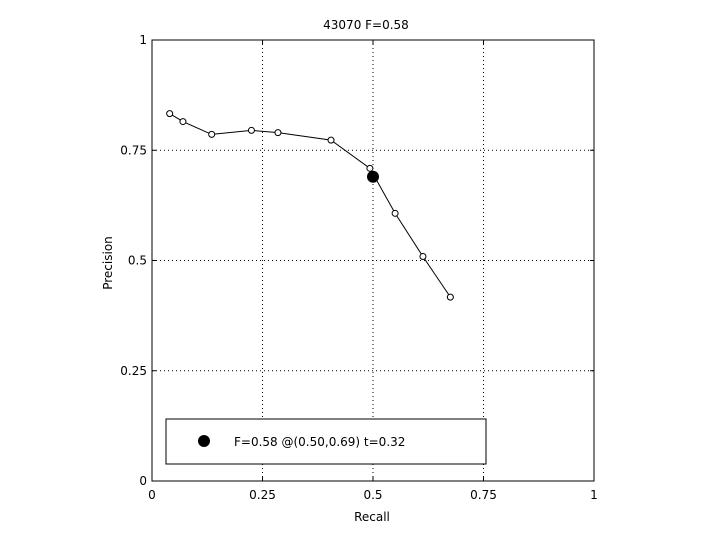 The width and height of the screenshot is (720, 540). What do you see at coordinates (143, 40) in the screenshot?
I see `y-tick-label: 1` at bounding box center [143, 40].